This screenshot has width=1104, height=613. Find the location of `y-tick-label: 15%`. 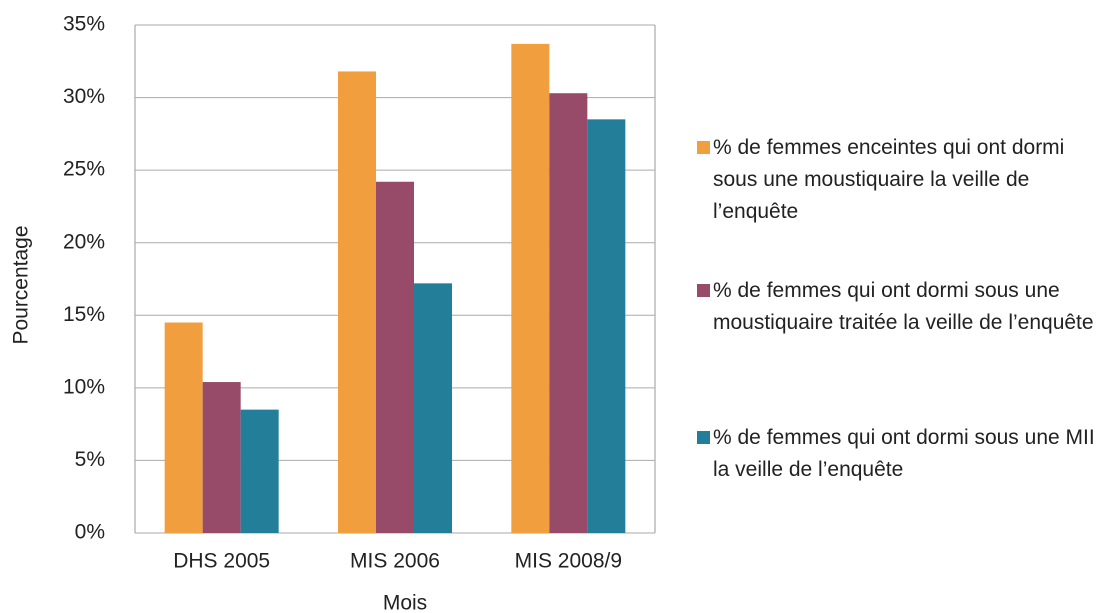

y-tick-label: 15% is located at coordinates (84, 314).